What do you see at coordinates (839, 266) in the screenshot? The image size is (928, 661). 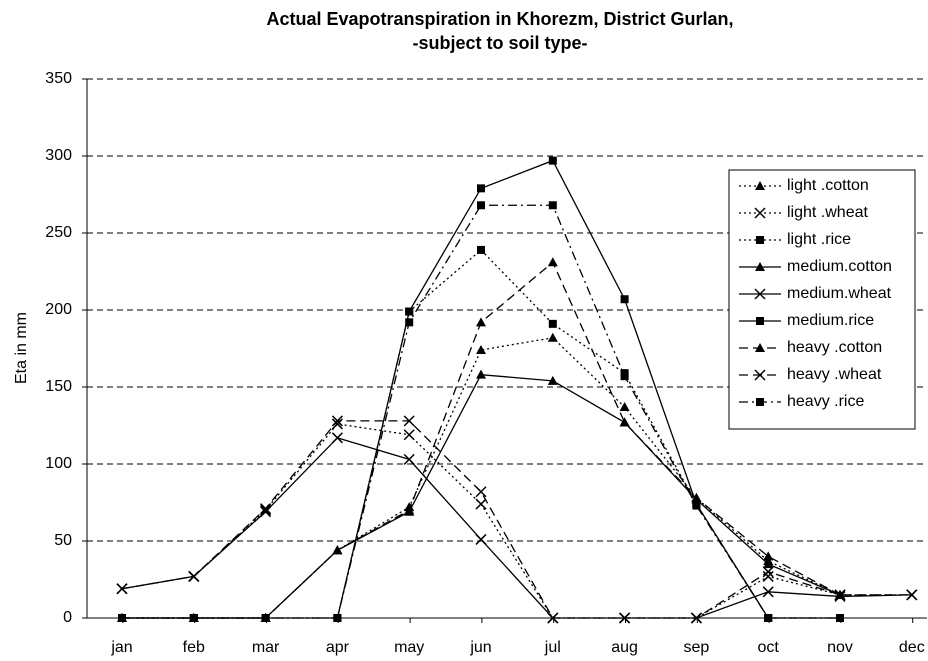 I see `legend-label: medium.cotton` at bounding box center [839, 266].